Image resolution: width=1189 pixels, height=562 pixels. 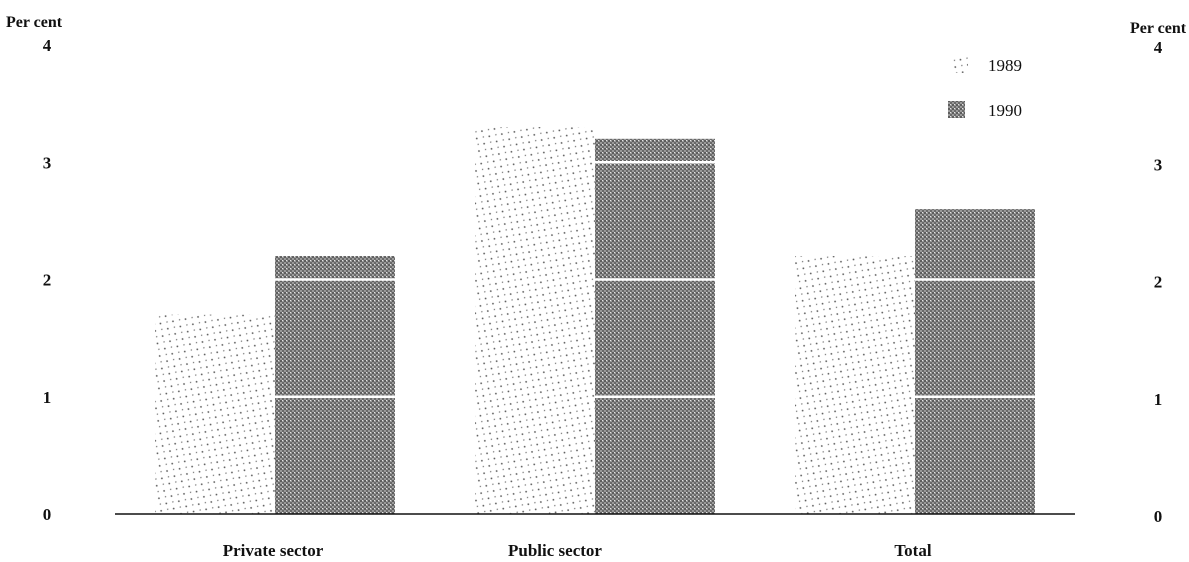 I want to click on legend-swatch-1989, so click(x=960, y=65).